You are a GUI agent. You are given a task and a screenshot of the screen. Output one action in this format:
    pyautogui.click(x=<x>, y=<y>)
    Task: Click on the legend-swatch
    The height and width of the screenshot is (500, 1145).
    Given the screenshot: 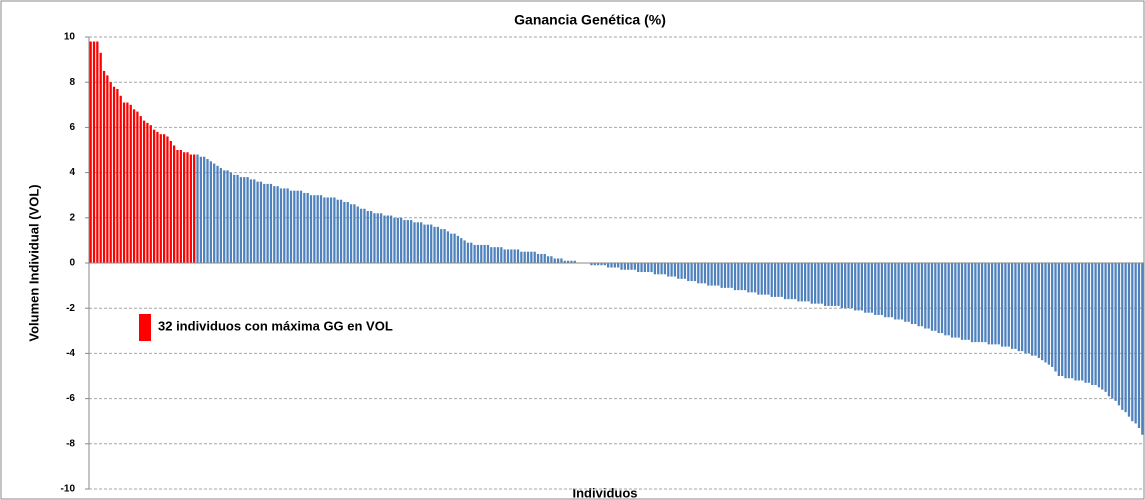 What is the action you would take?
    pyautogui.click(x=145, y=327)
    